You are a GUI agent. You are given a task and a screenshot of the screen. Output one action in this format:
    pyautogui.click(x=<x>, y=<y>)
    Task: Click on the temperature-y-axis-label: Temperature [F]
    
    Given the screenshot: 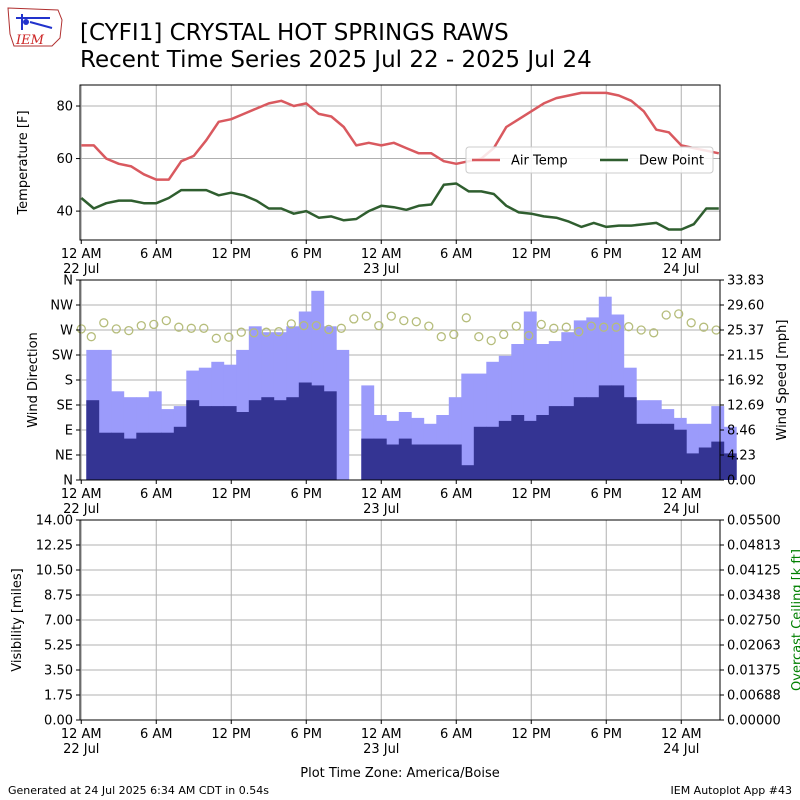 What is the action you would take?
    pyautogui.click(x=23, y=162)
    